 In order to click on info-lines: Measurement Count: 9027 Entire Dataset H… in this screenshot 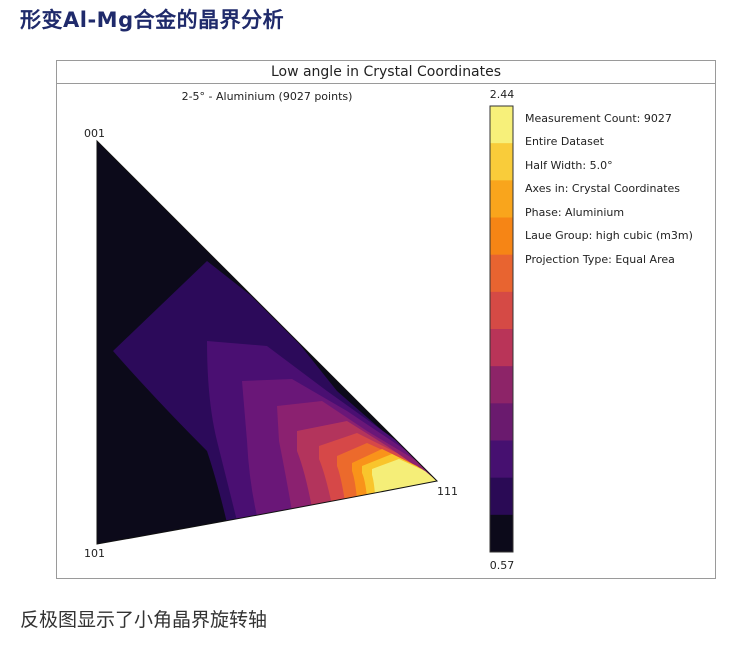, I will do `click(609, 189)`.